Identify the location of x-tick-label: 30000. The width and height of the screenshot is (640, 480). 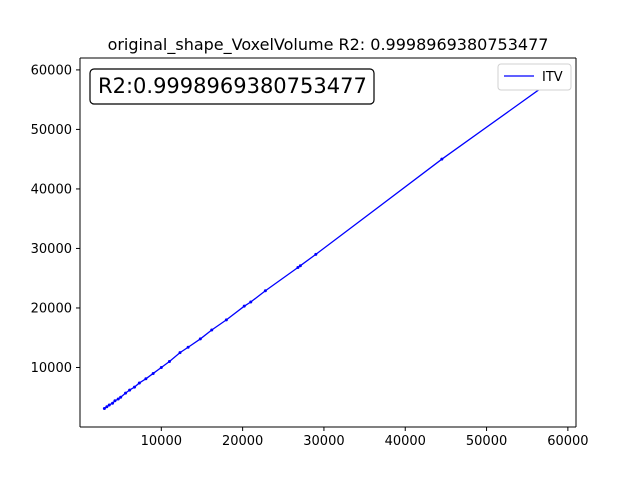
(323, 441).